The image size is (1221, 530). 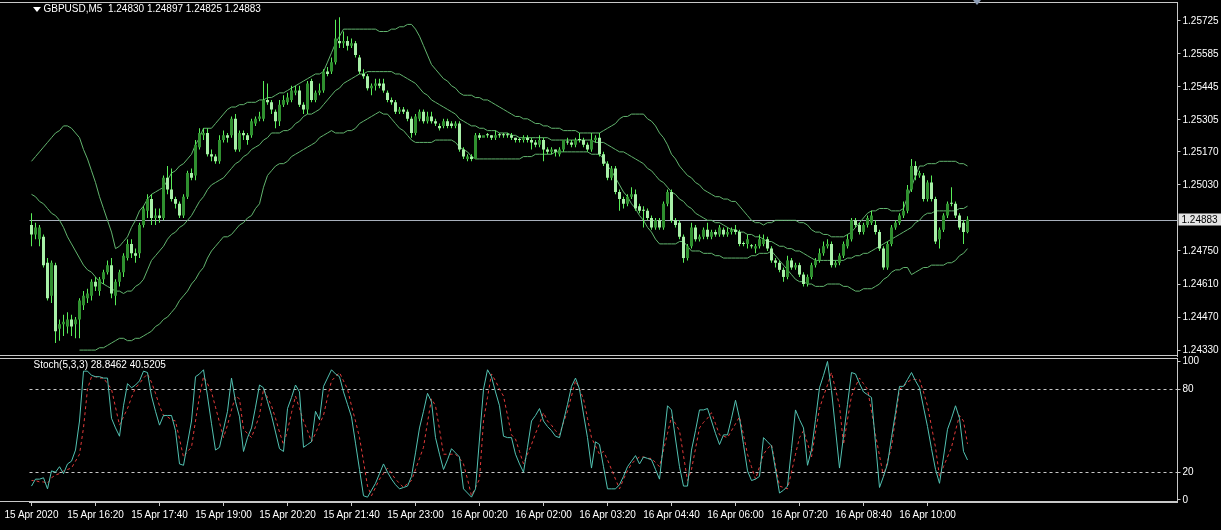 I want to click on chart-title: Stoch(5,3,3) 28.8462 40.5205, so click(x=100, y=364).